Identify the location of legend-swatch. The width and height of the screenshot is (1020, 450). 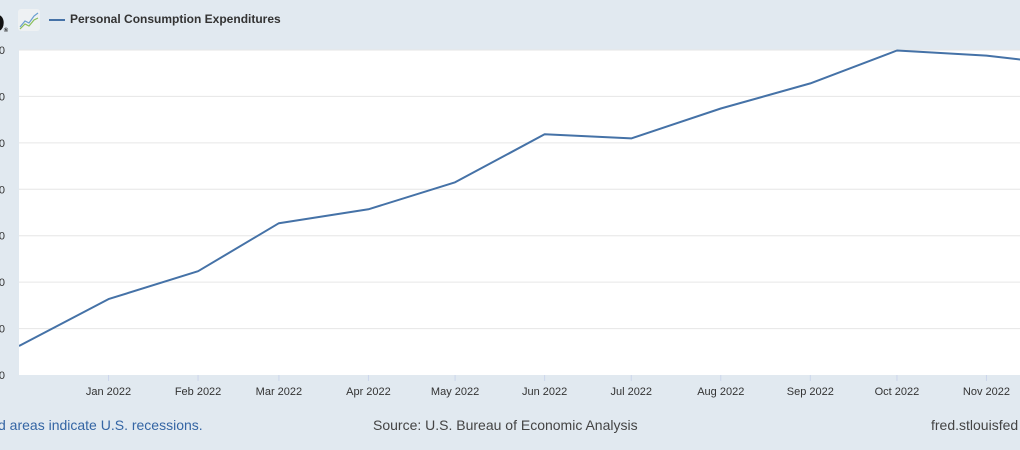
(57, 20).